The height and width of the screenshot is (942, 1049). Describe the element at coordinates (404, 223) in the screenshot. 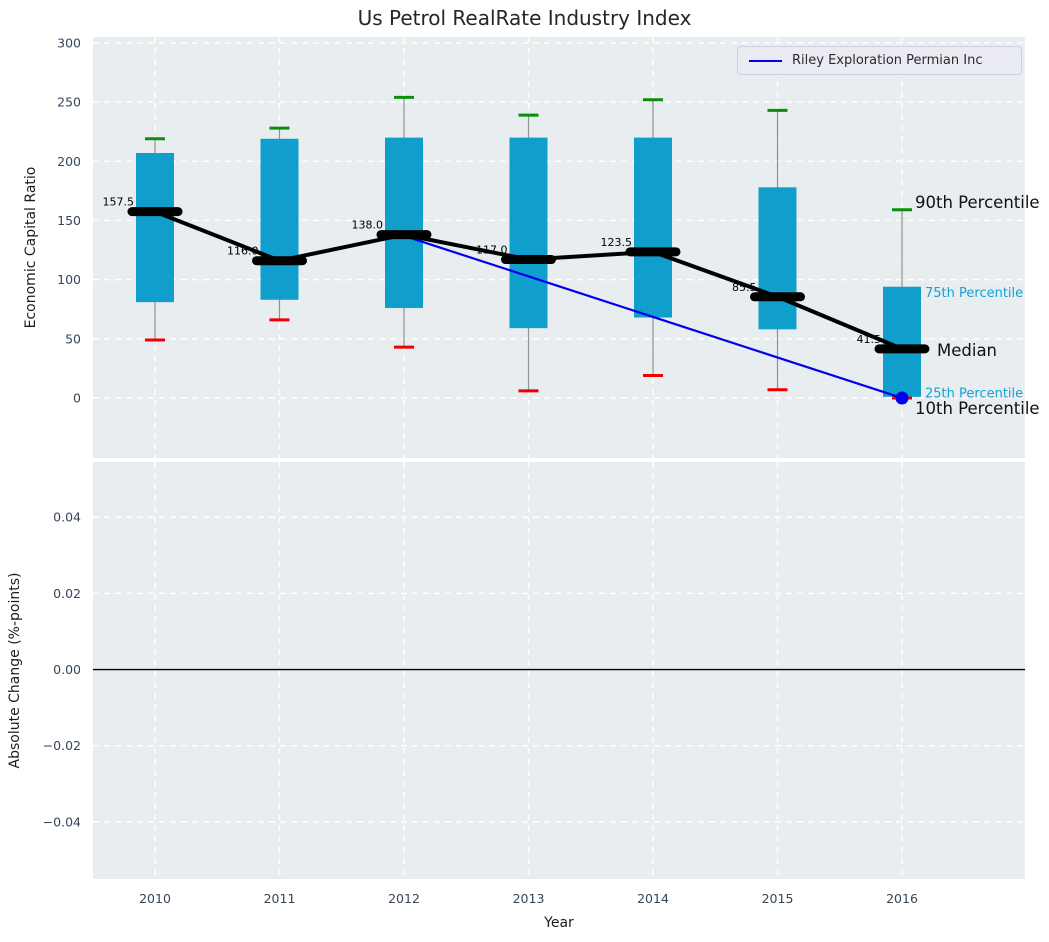

I see `percentile-box-2012` at that location.